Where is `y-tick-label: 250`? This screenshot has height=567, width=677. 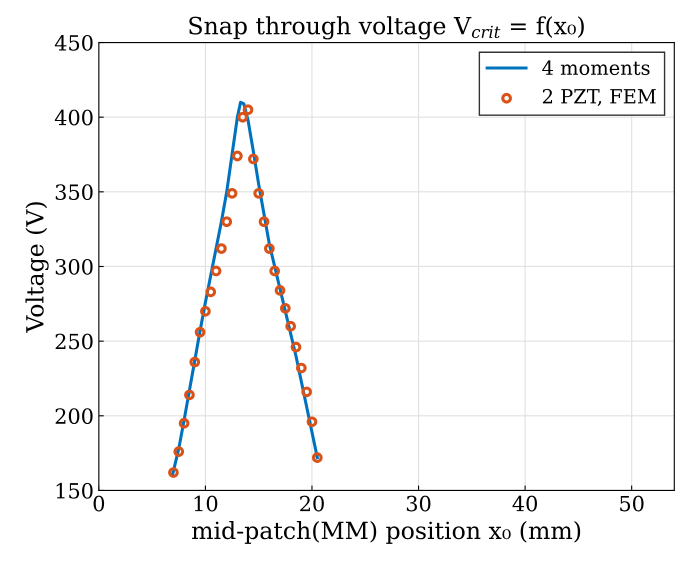
y-tick-label: 250 is located at coordinates (74, 342).